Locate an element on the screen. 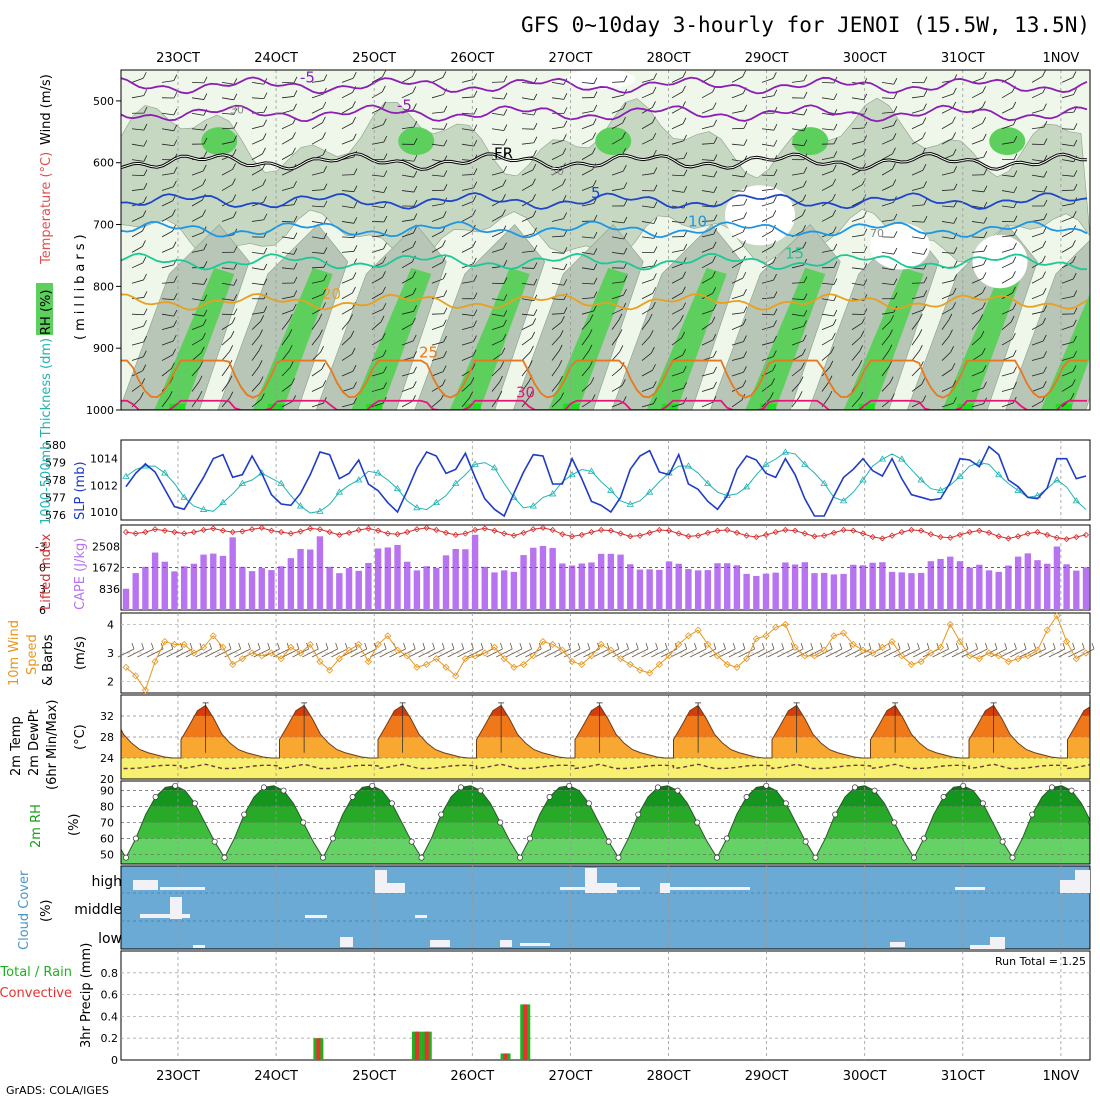 The image size is (1100, 1100). date-label-top: 25OCT is located at coordinates (374, 58).